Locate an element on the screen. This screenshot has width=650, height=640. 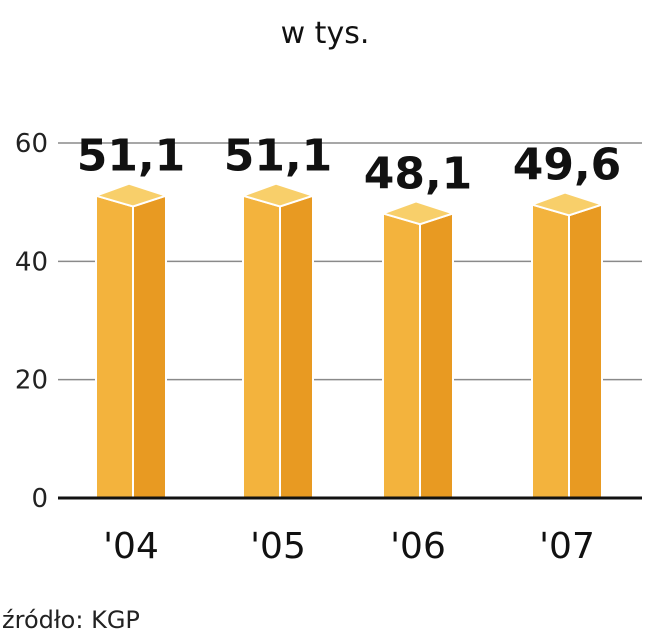
y-axis-ticks: 0 20 40 60 is located at coordinates (31, 321).